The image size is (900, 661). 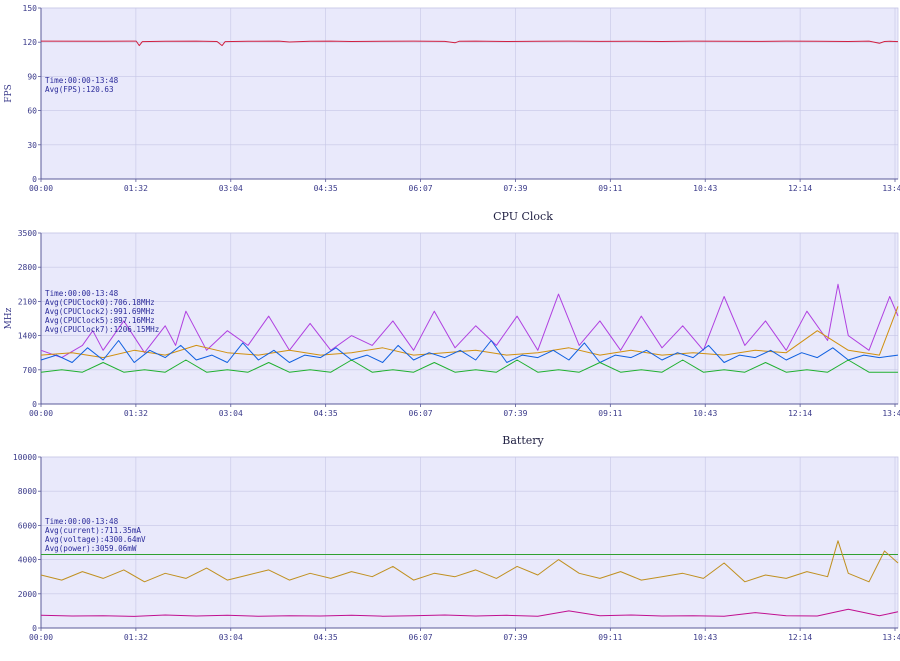 What do you see at coordinates (82, 80) in the screenshot?
I see `fps-annotation-0: Time:00:00-13:48` at bounding box center [82, 80].